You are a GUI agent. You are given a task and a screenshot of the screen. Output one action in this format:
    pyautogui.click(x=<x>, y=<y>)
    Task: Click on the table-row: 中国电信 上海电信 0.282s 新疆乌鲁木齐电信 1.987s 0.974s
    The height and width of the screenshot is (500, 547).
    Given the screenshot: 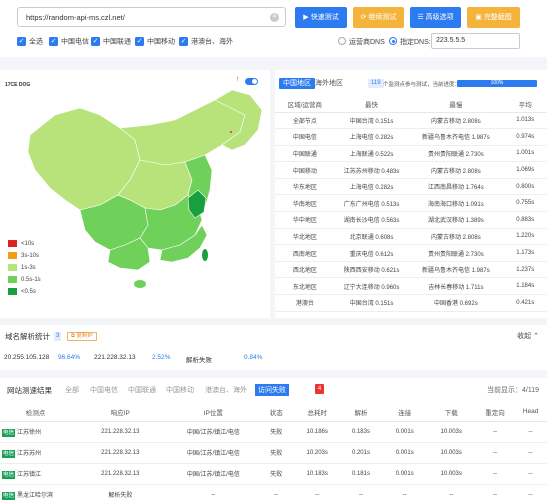 What is the action you would take?
    pyautogui.click(x=411, y=137)
    